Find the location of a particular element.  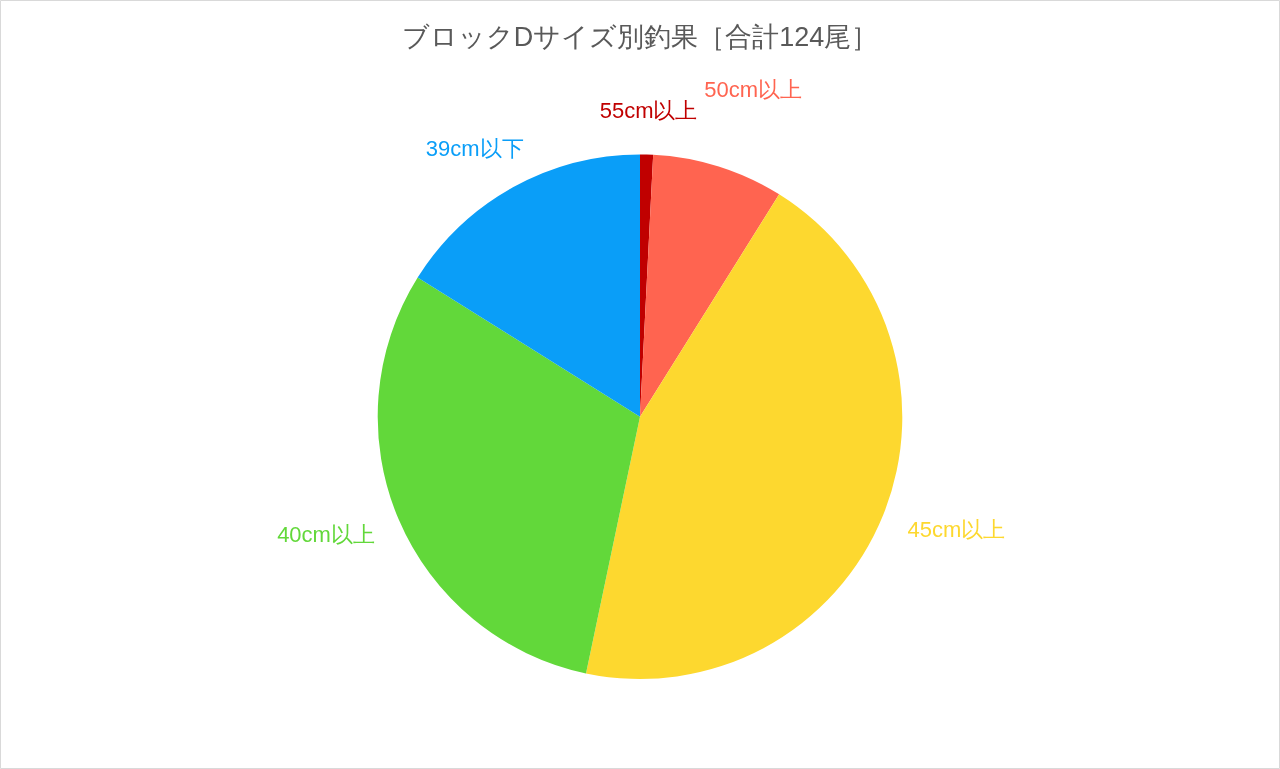

slice-label: 50cm以上 is located at coordinates (753, 90).